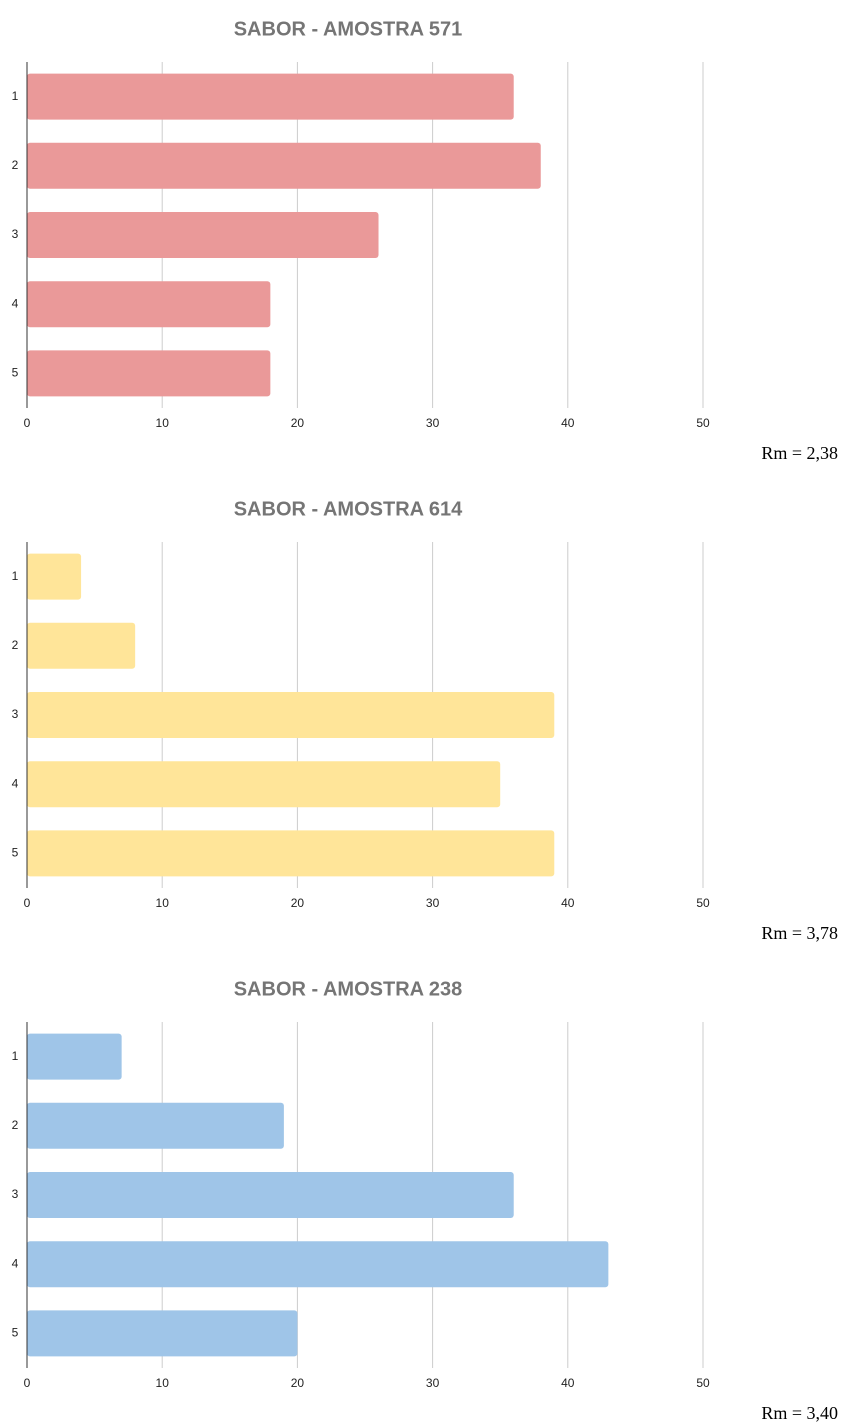 The width and height of the screenshot is (841, 1425). I want to click on annotation: Rm = 2,38, so click(799, 453).